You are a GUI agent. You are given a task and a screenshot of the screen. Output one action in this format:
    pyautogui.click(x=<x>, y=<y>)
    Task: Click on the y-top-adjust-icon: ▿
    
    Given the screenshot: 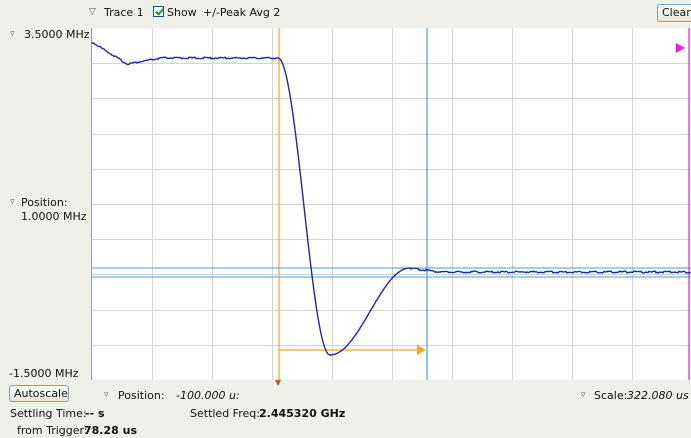 What is the action you would take?
    pyautogui.click(x=12, y=34)
    